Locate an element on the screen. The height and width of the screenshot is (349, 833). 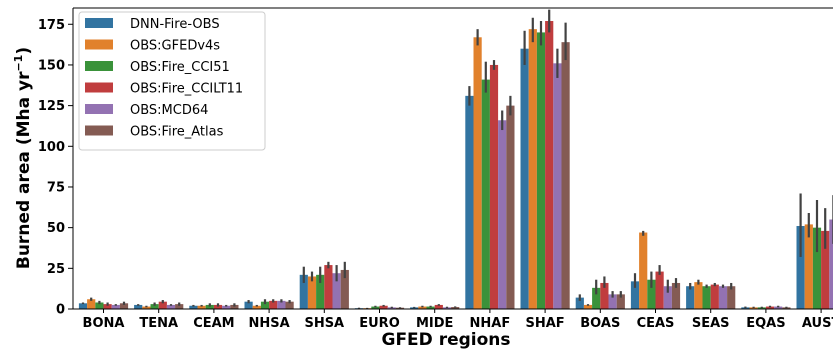
x-tick-label-ceam: CEAM is located at coordinates (213, 323).